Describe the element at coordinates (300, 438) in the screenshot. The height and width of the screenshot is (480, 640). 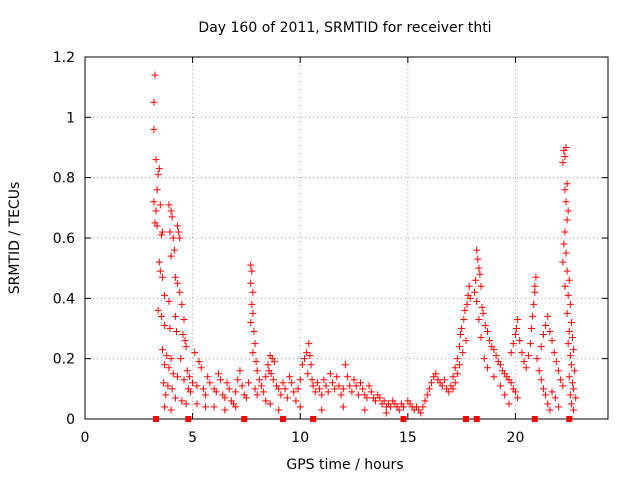
I see `x-tick-label: 10` at that location.